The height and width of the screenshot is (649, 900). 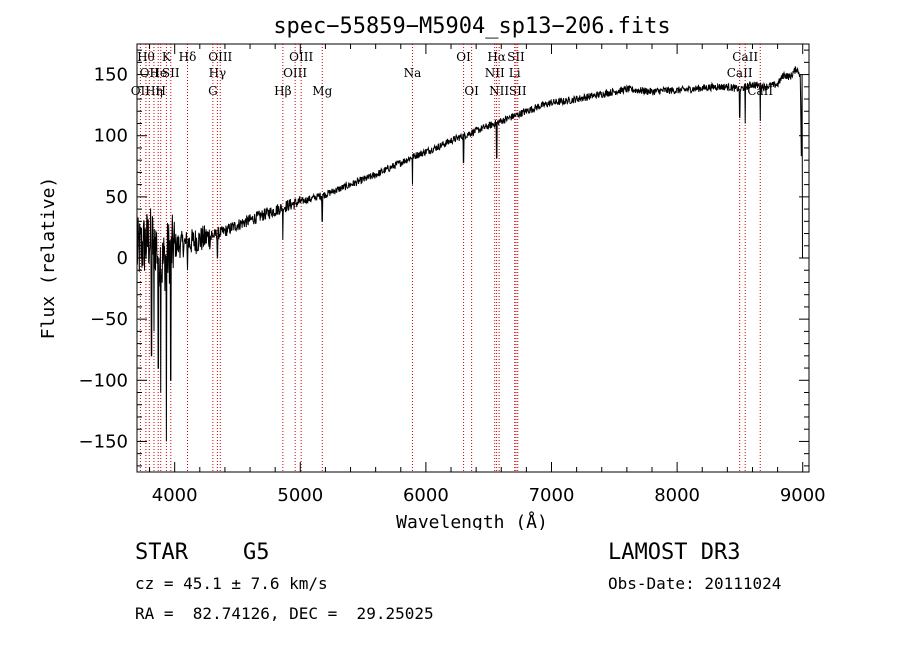 I want to click on line-marker-label: Li, so click(x=515, y=73).